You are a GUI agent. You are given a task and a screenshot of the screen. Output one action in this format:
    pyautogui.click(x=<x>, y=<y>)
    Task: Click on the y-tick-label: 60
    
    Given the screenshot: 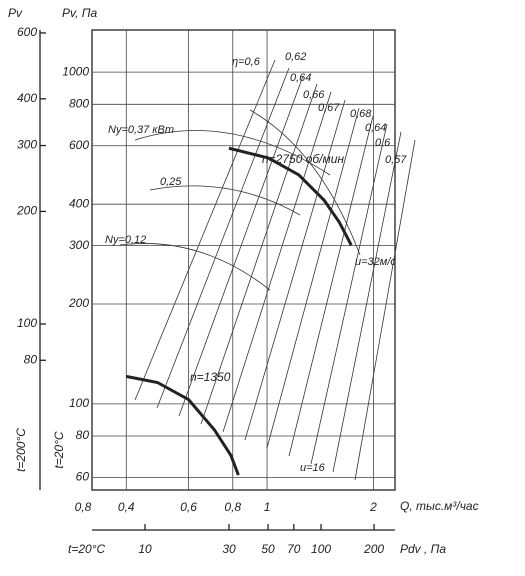 What is the action you would take?
    pyautogui.click(x=83, y=477)
    